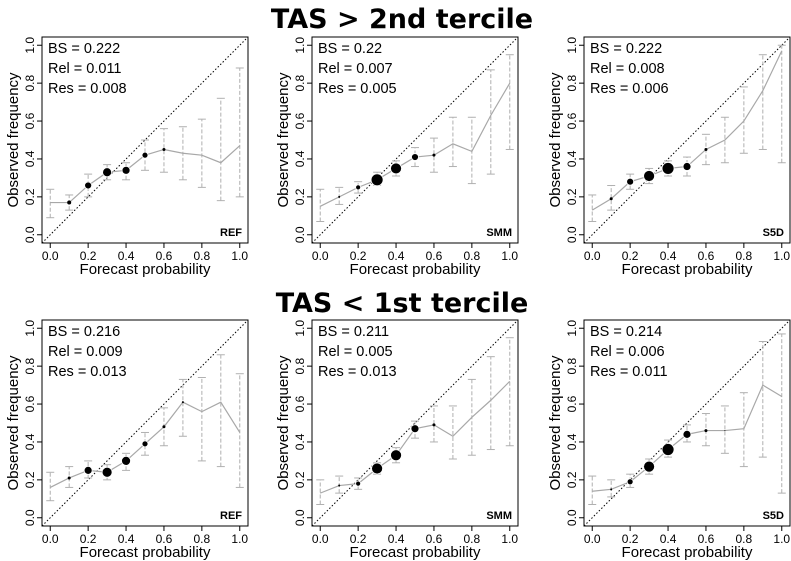 The image size is (791, 561). I want to click on stat-label: Rel = 0.011, so click(85, 69).